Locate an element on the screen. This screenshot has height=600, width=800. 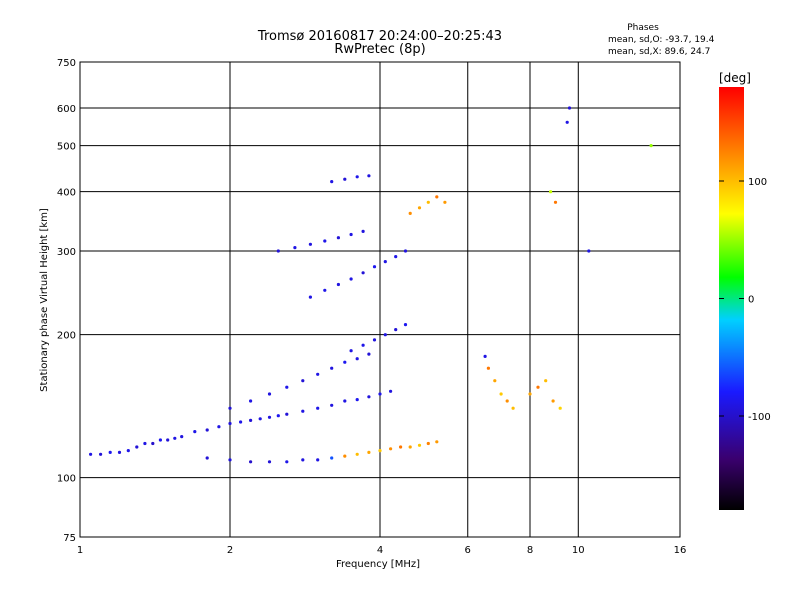
x-axis-ticks: 1 2 4 6 8 10 16 is located at coordinates (382, 550).